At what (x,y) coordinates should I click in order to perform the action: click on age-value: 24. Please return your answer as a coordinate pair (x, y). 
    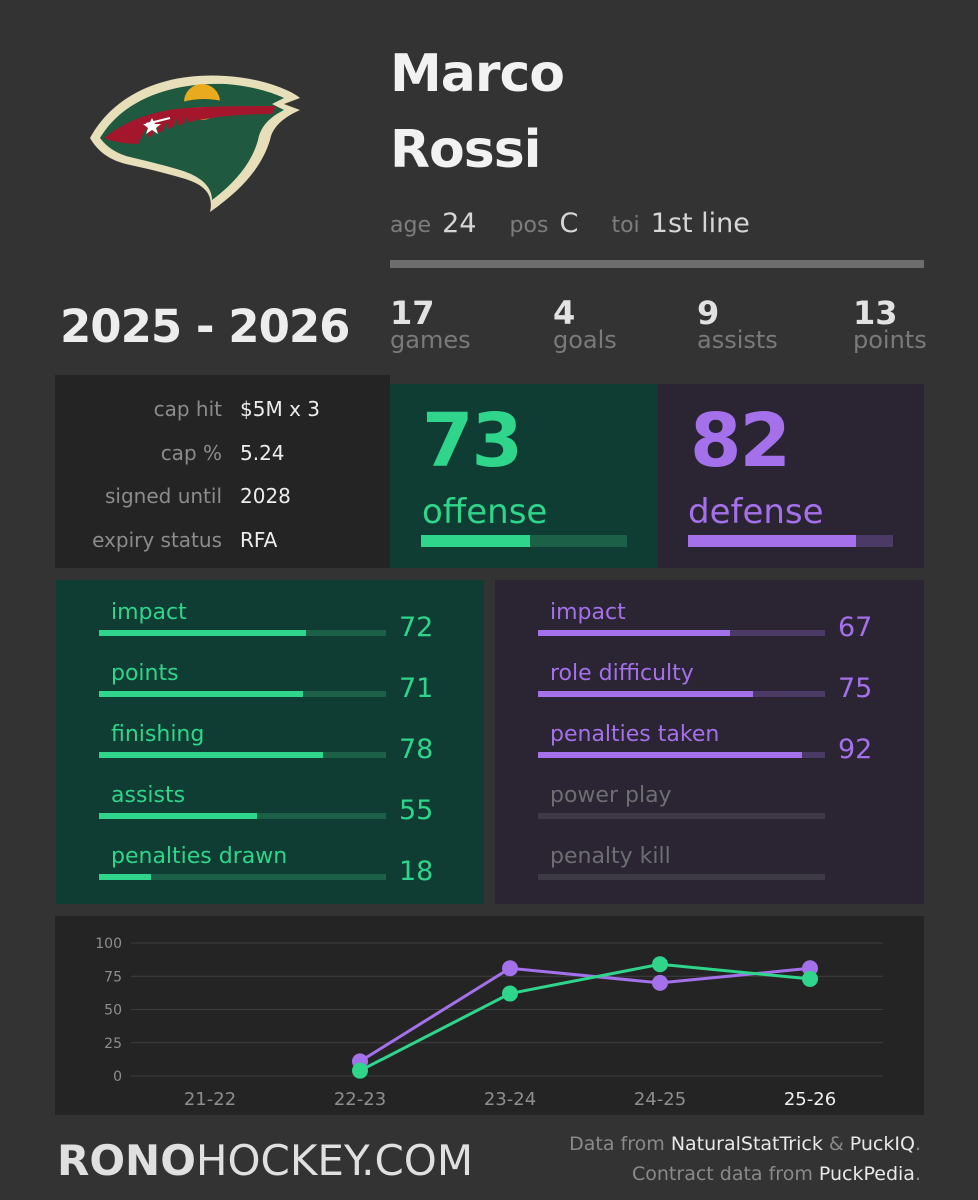
    Looking at the image, I should click on (459, 223).